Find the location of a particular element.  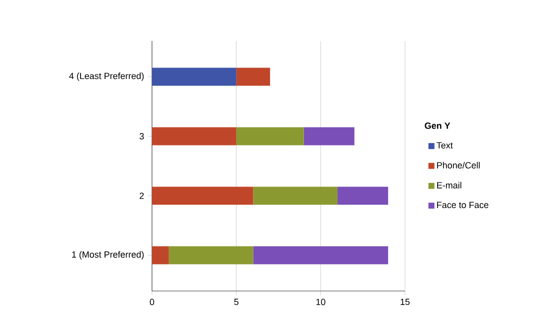

x-tick-label: 10 is located at coordinates (321, 302).